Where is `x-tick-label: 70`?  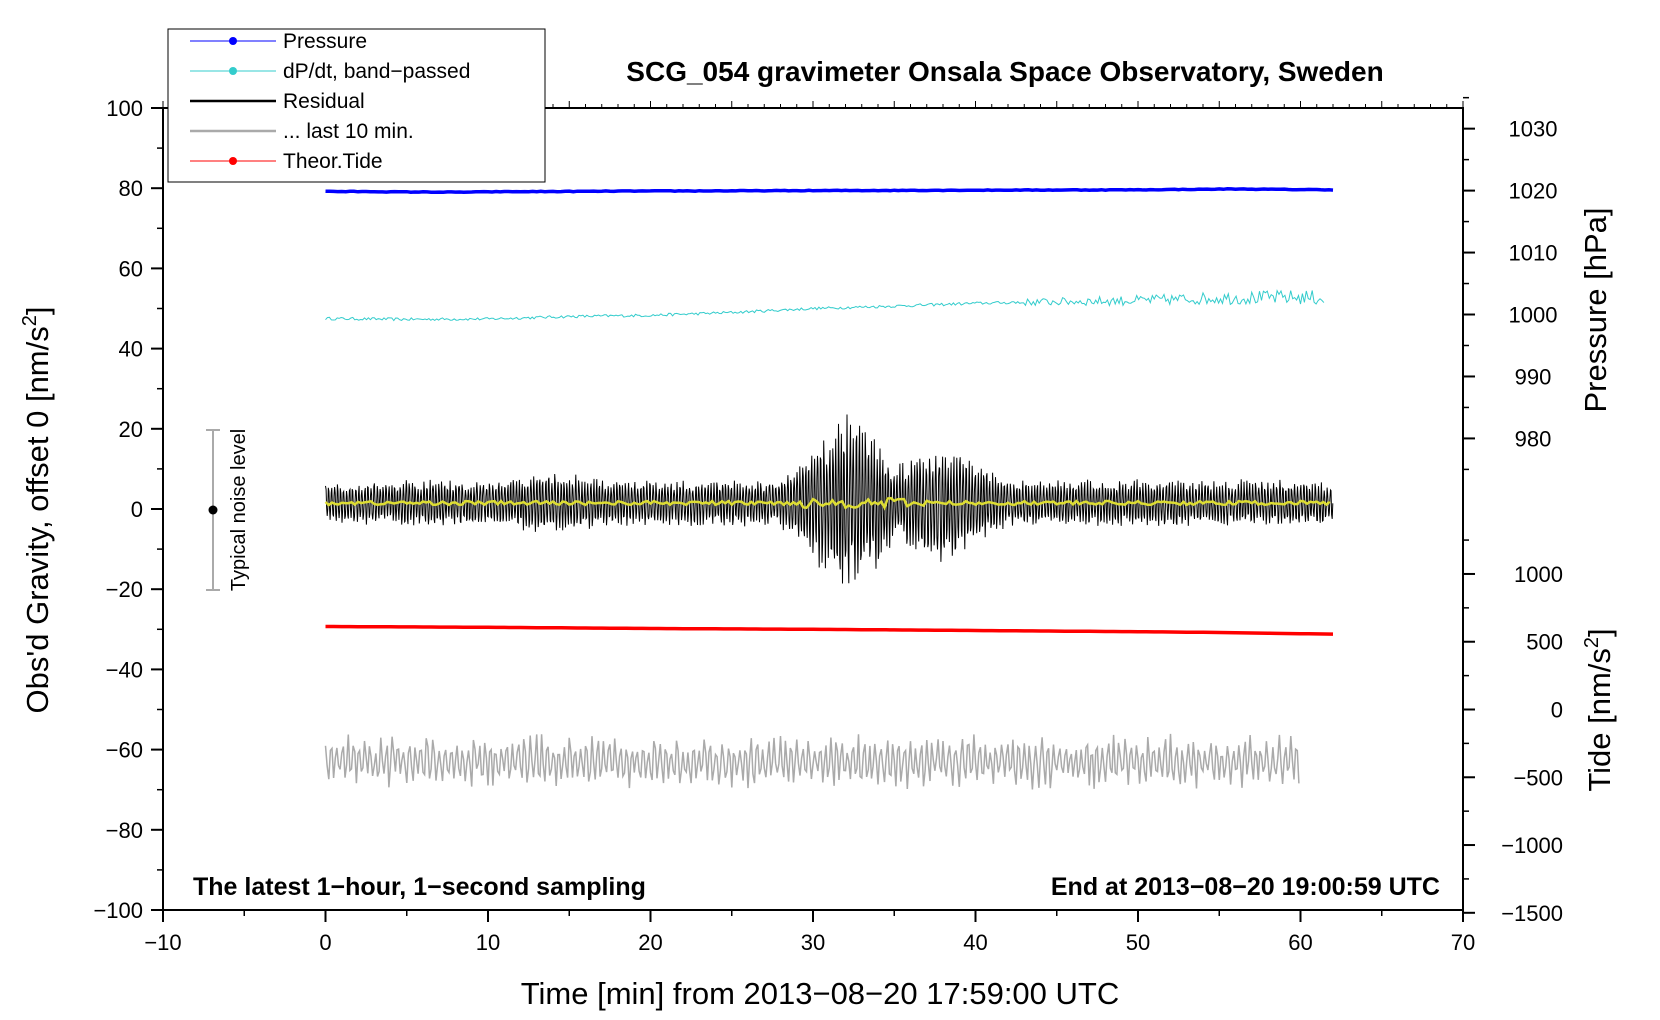 x-tick-label: 70 is located at coordinates (1463, 942).